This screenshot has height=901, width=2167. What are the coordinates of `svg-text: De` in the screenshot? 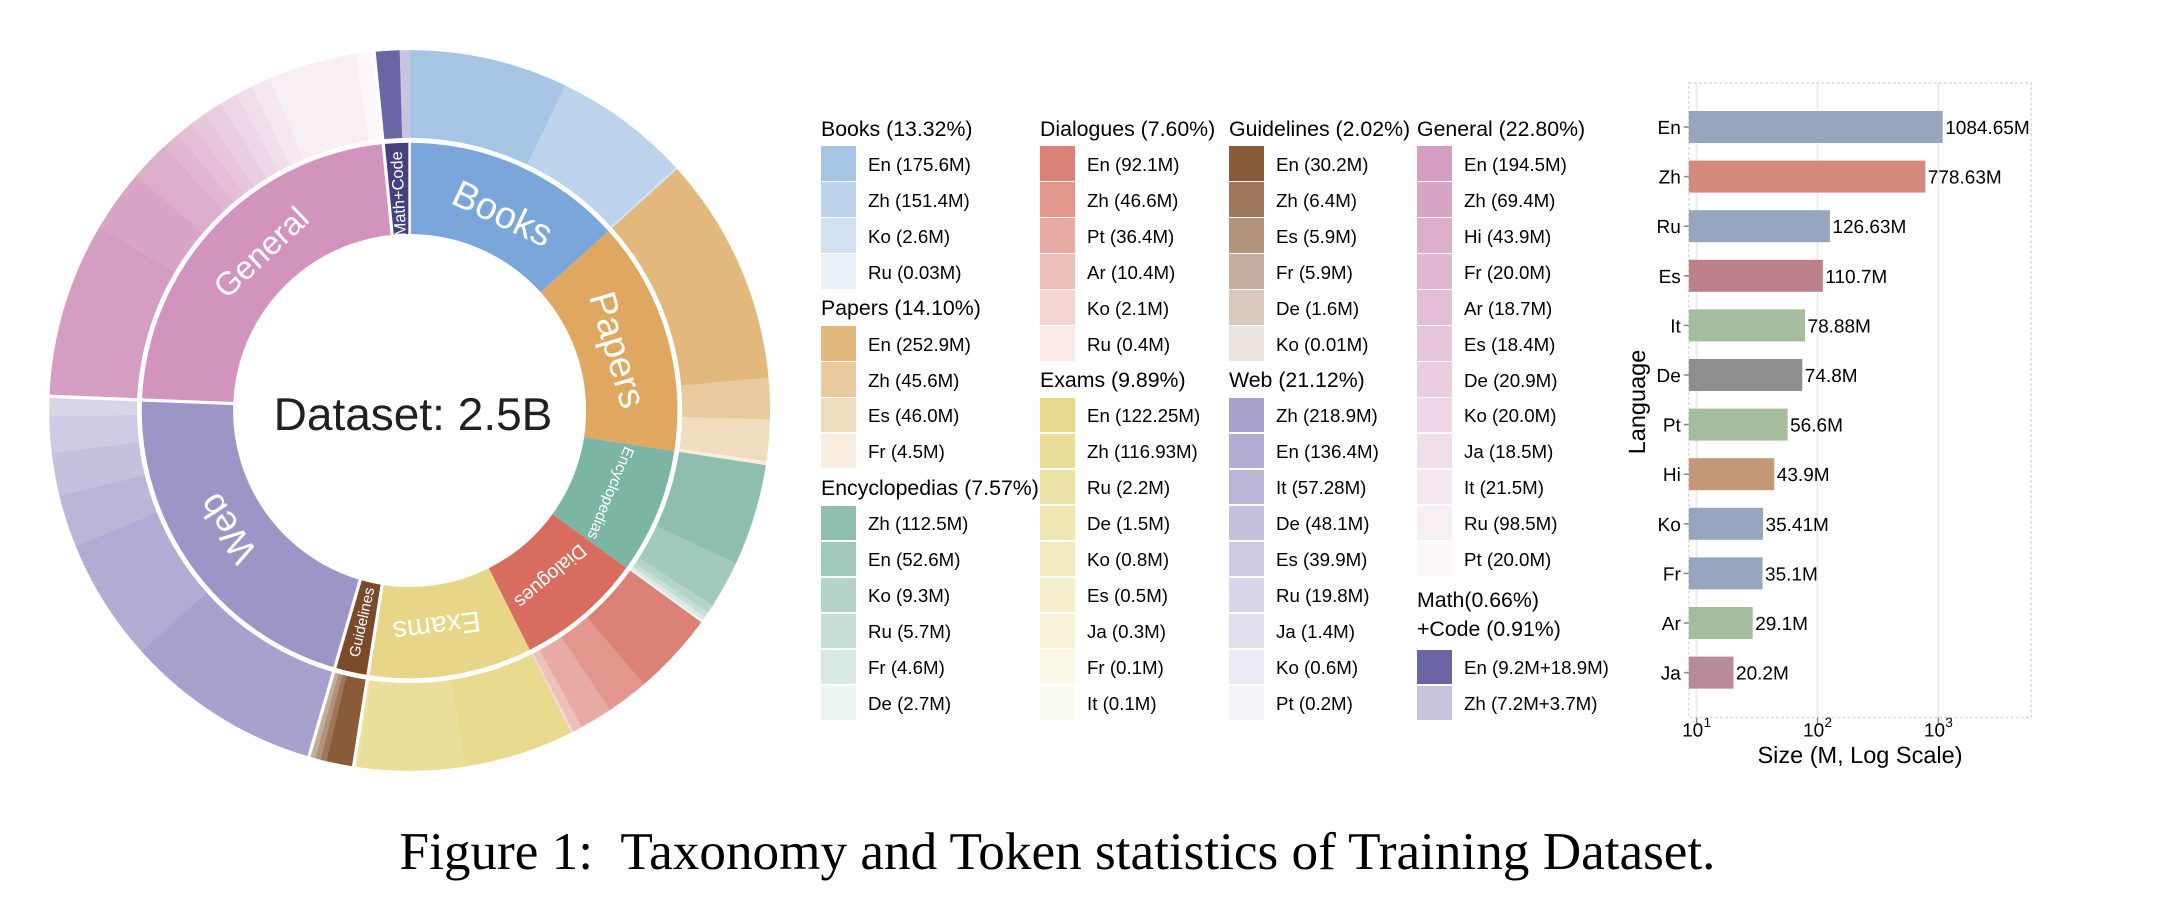 It's located at (1669, 376).